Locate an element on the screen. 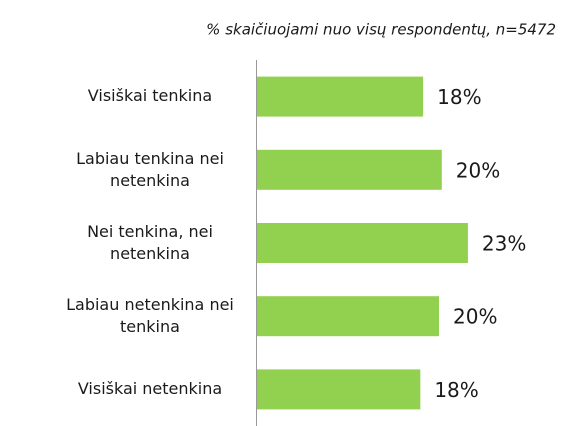 The height and width of the screenshot is (426, 566). category-label: Labiau netenkina nei tenkina is located at coordinates (150, 315).